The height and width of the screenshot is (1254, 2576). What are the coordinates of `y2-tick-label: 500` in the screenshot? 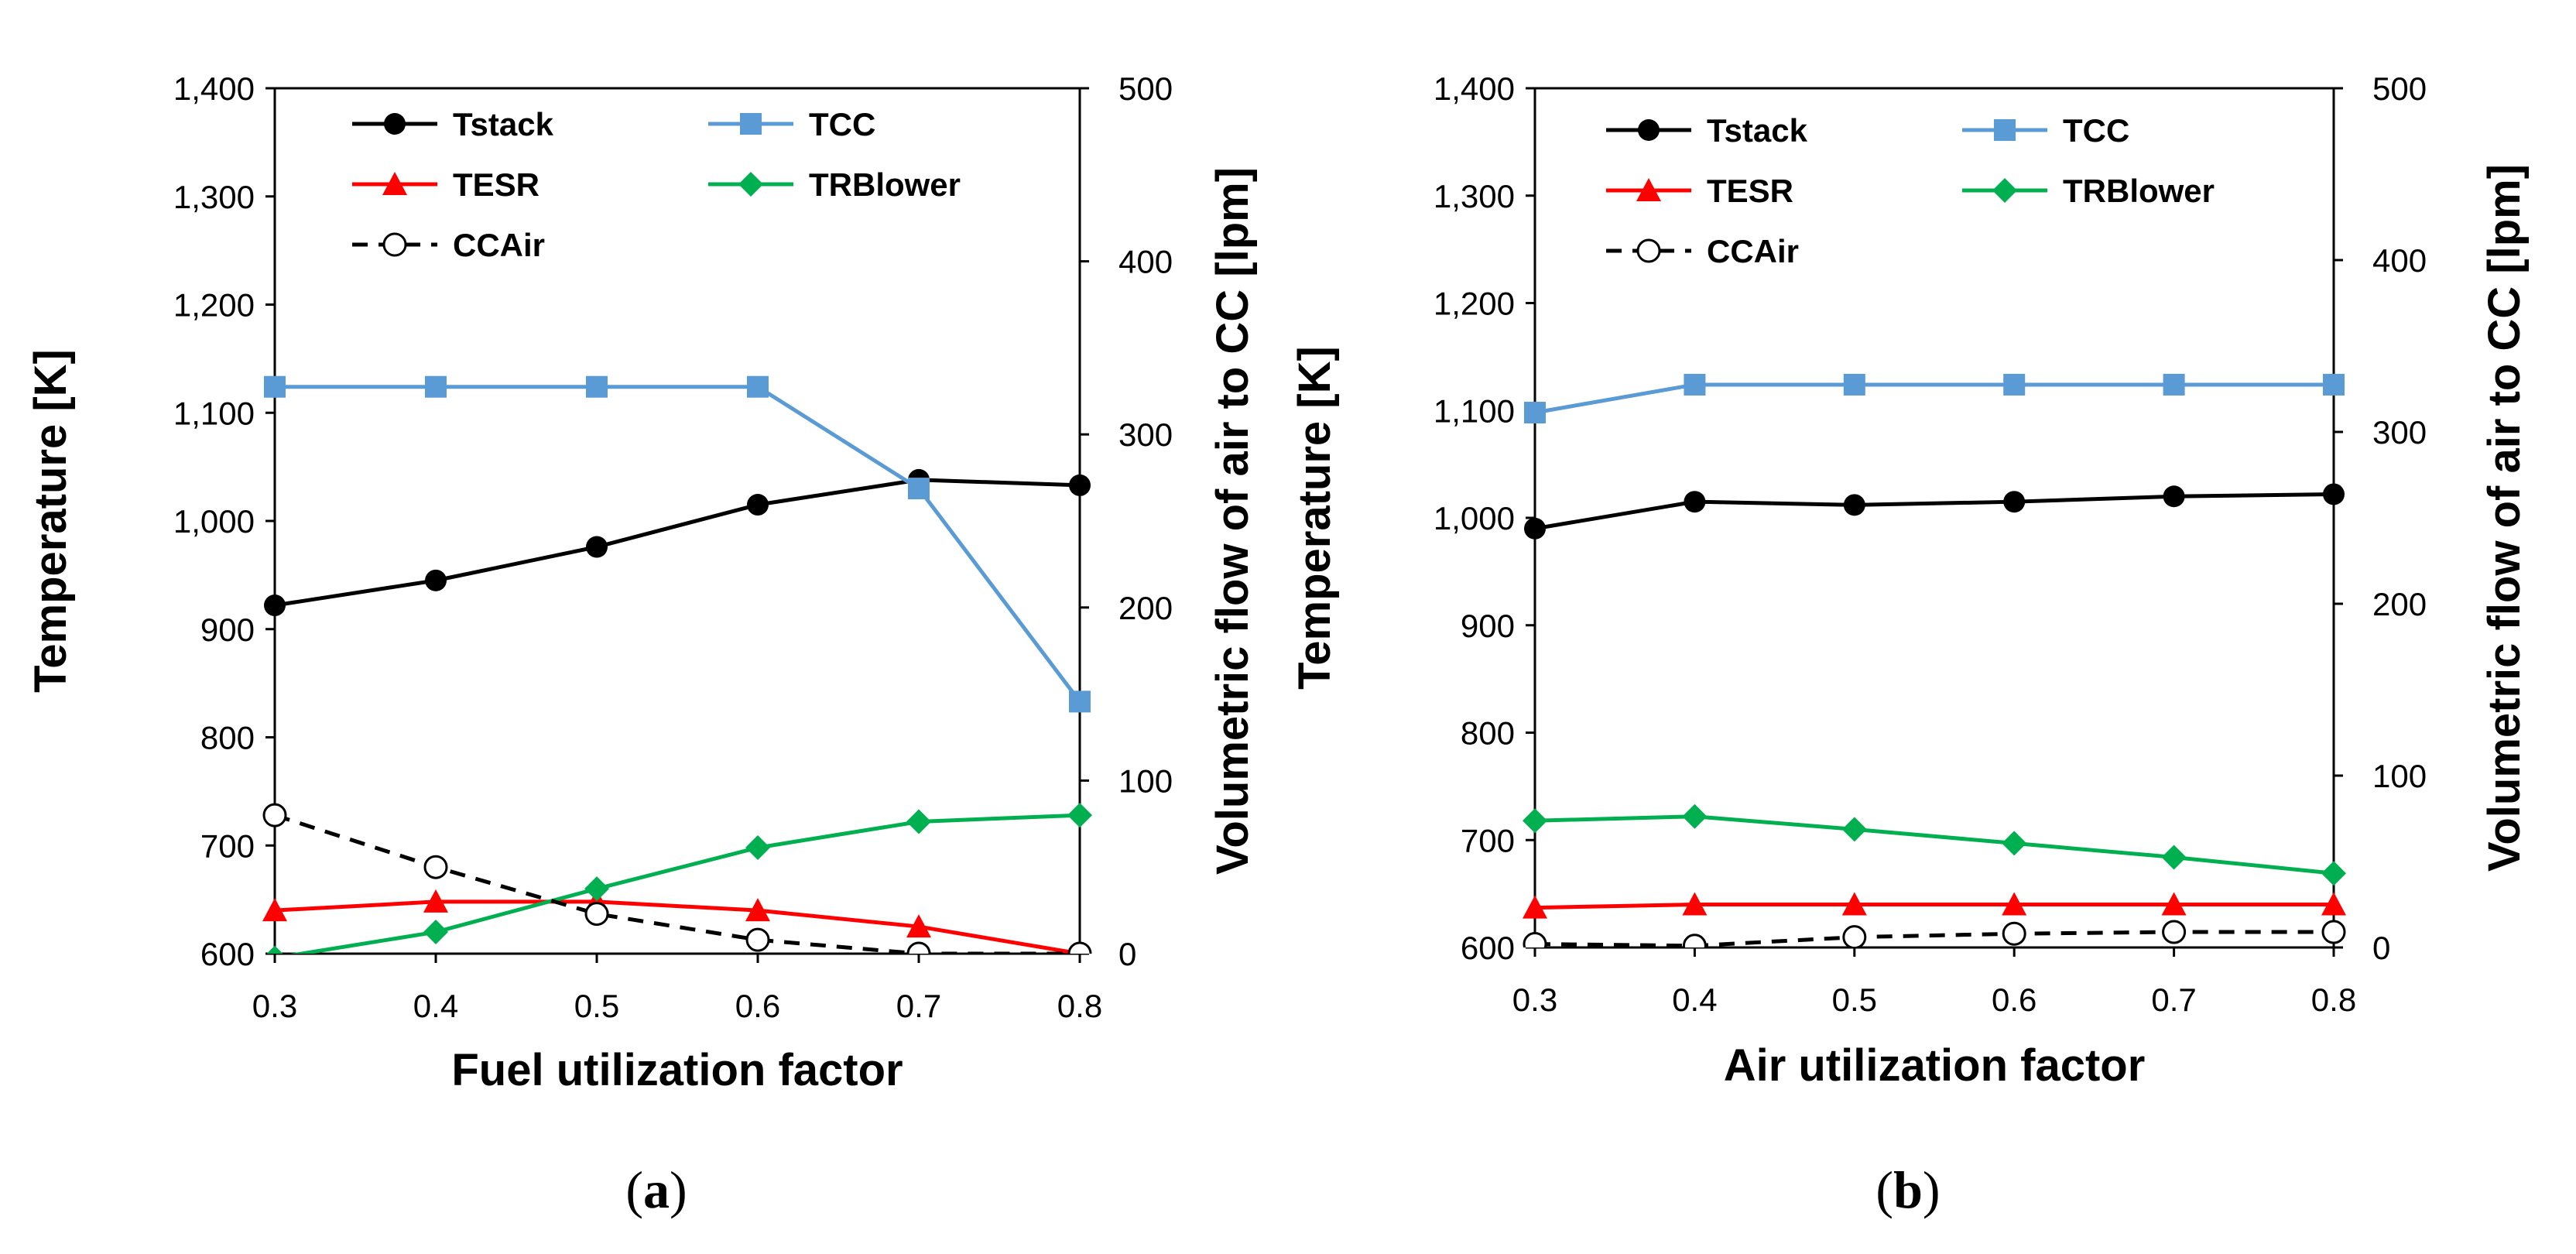 It's located at (1145, 88).